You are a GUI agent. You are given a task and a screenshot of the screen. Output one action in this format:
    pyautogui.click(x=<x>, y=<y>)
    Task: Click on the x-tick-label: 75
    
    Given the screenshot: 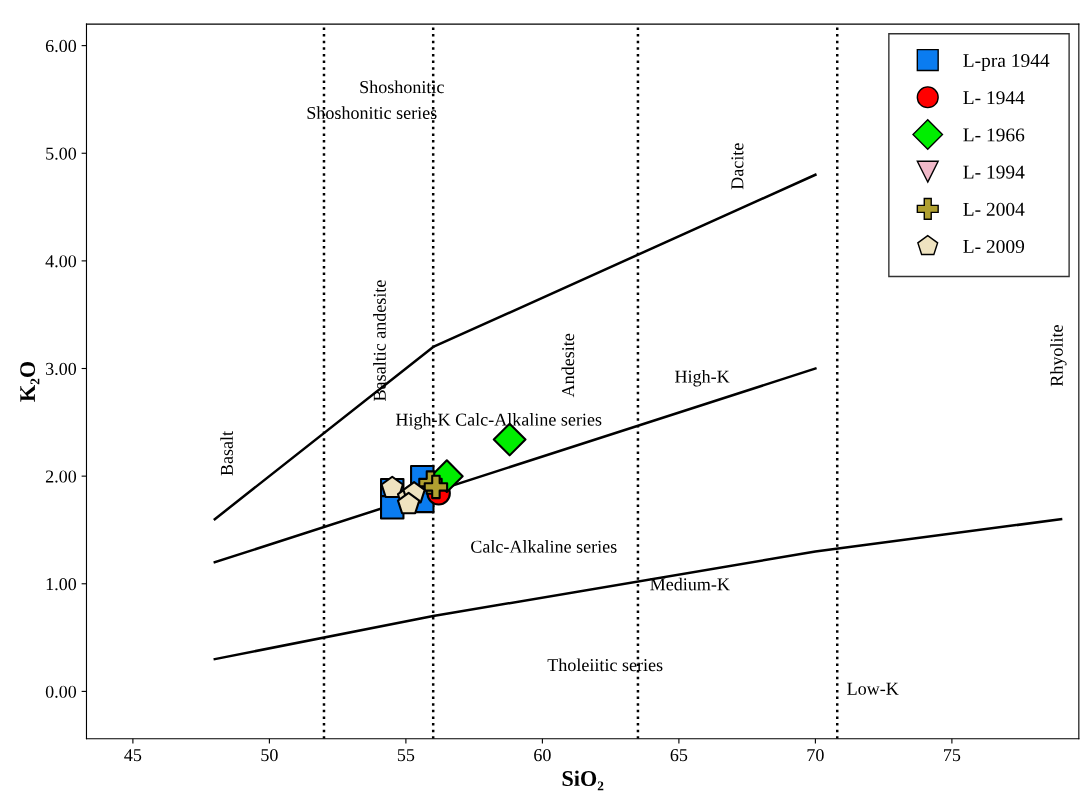 What is the action you would take?
    pyautogui.click(x=952, y=755)
    